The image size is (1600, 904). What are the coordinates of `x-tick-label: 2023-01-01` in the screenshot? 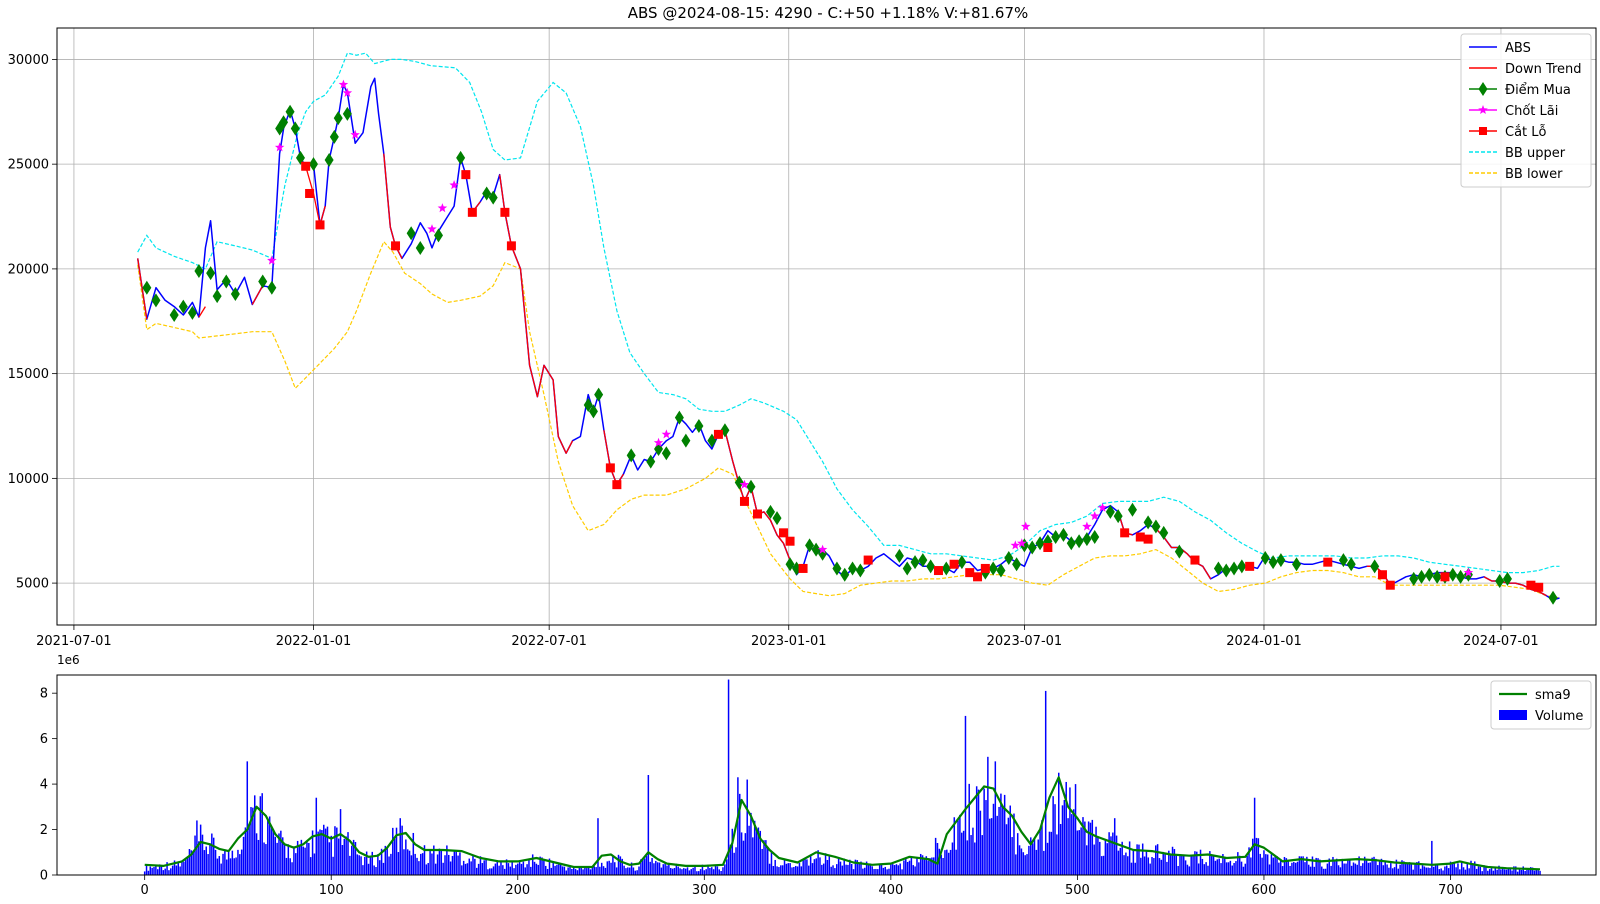 It's located at (789, 641).